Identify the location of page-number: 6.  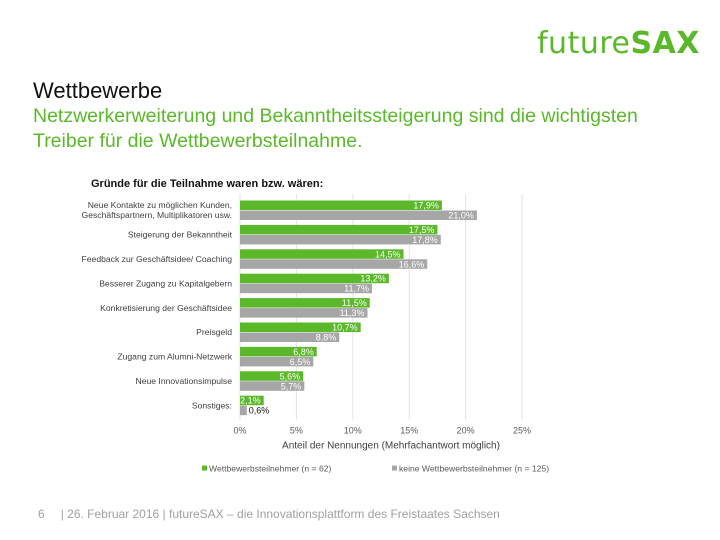
(41, 514).